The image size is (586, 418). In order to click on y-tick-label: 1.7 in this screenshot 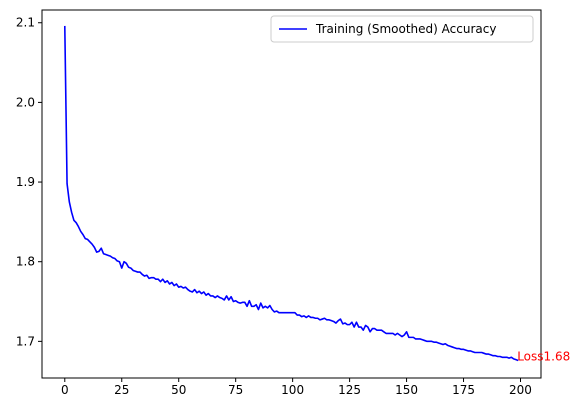, I will do `click(25, 341)`.